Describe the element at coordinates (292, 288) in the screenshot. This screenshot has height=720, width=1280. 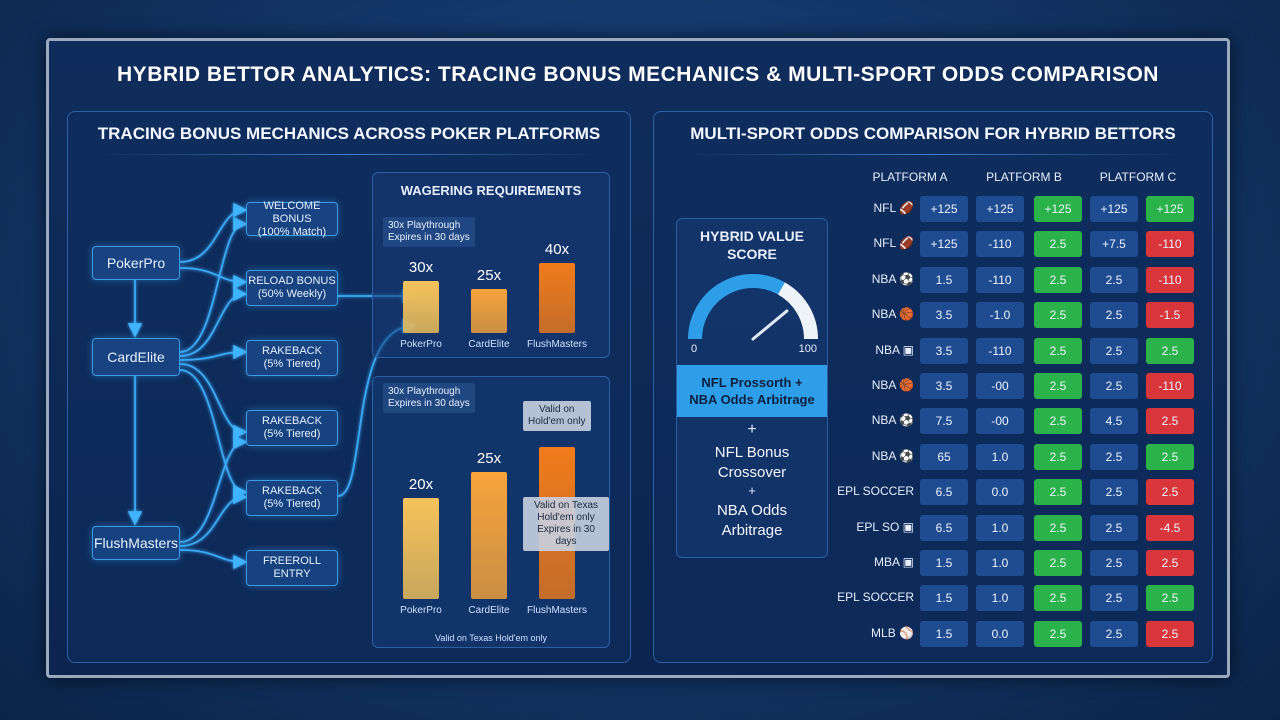
I see `bonus-reload: RELOAD BONUS (50% Weekly)` at that location.